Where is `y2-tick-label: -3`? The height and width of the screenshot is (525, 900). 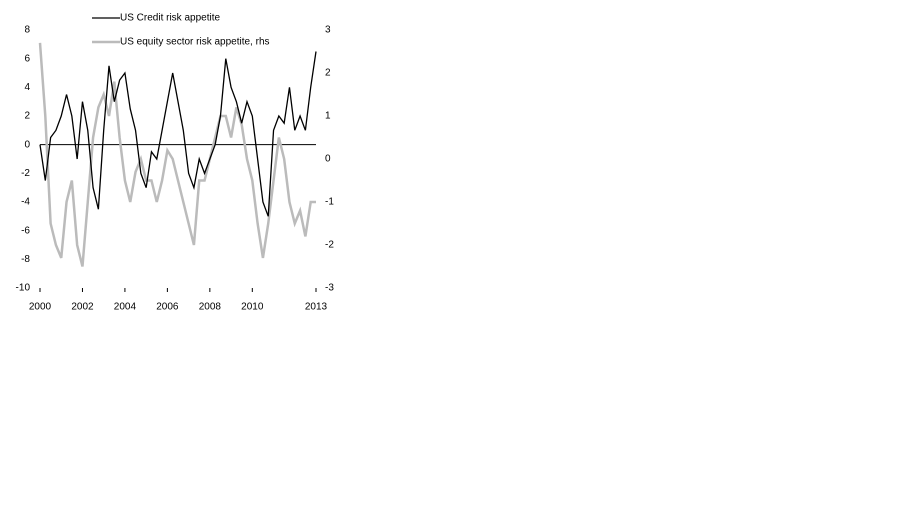
y2-tick-label: -3 is located at coordinates (329, 288).